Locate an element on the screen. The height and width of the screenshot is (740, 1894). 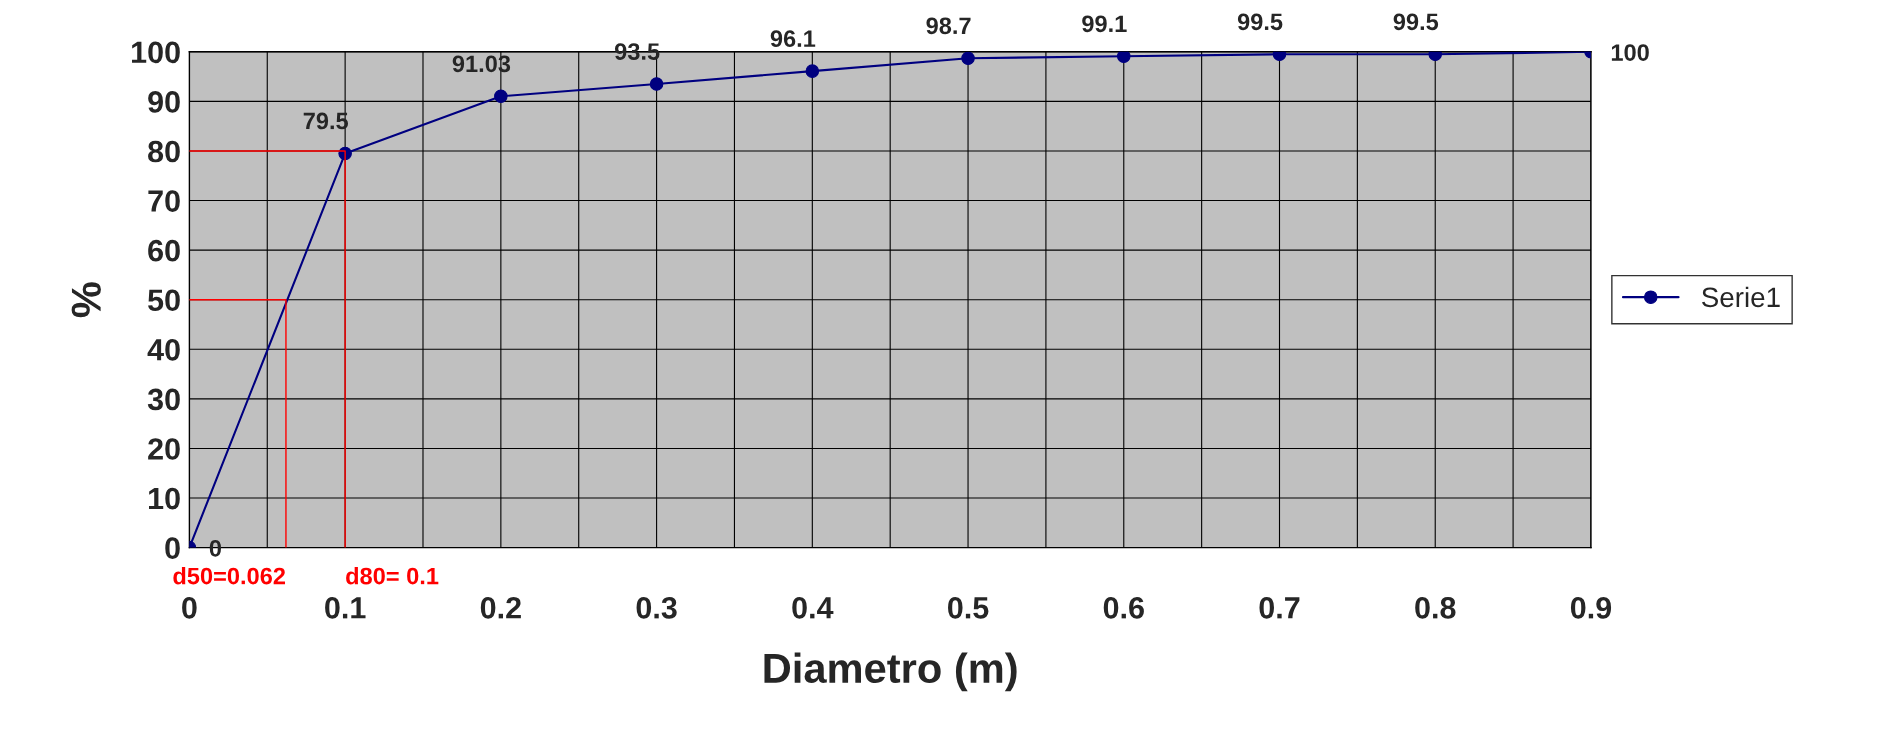
data-label: 98.7 is located at coordinates (948, 26).